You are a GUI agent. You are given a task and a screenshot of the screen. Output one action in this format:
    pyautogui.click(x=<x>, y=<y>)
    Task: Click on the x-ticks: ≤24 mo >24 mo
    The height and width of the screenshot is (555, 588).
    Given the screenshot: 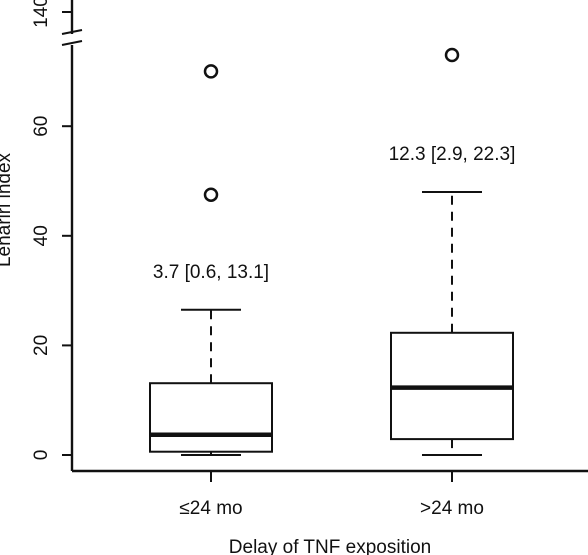 What is the action you would take?
    pyautogui.click(x=331, y=495)
    